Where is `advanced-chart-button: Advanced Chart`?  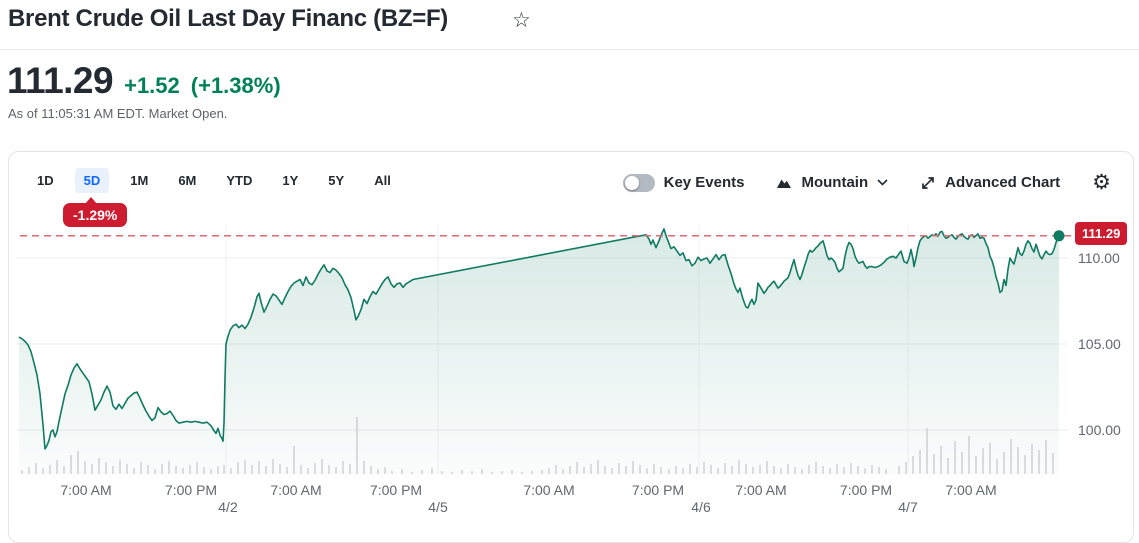
advanced-chart-button: Advanced Chart is located at coordinates (990, 182).